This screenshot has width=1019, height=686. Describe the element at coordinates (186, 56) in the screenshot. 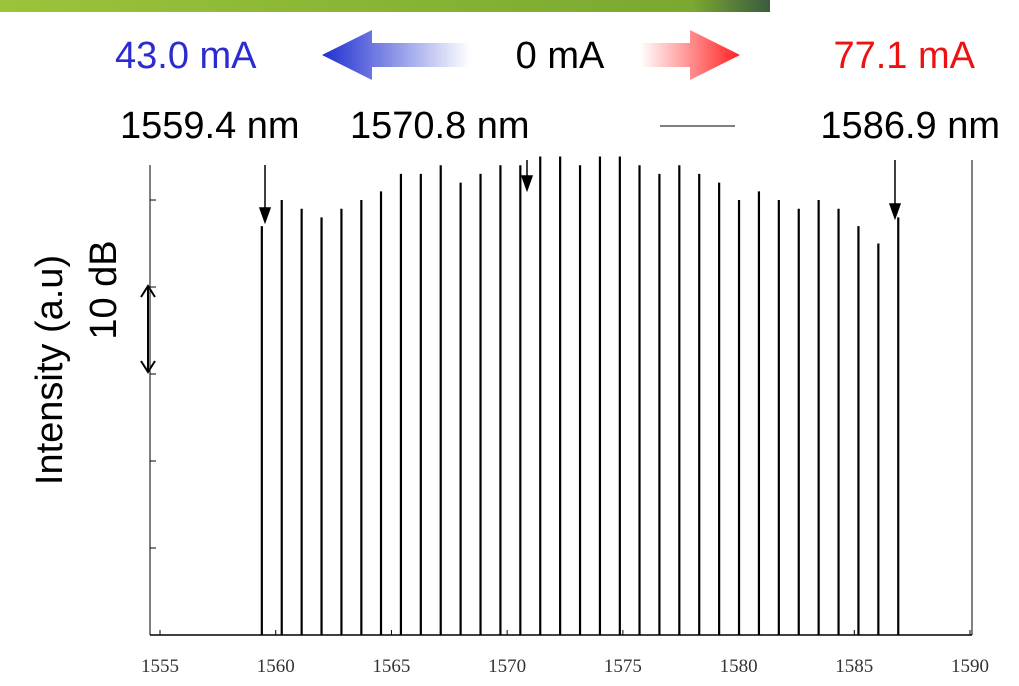

I see `current-left: 43.0 mA` at that location.